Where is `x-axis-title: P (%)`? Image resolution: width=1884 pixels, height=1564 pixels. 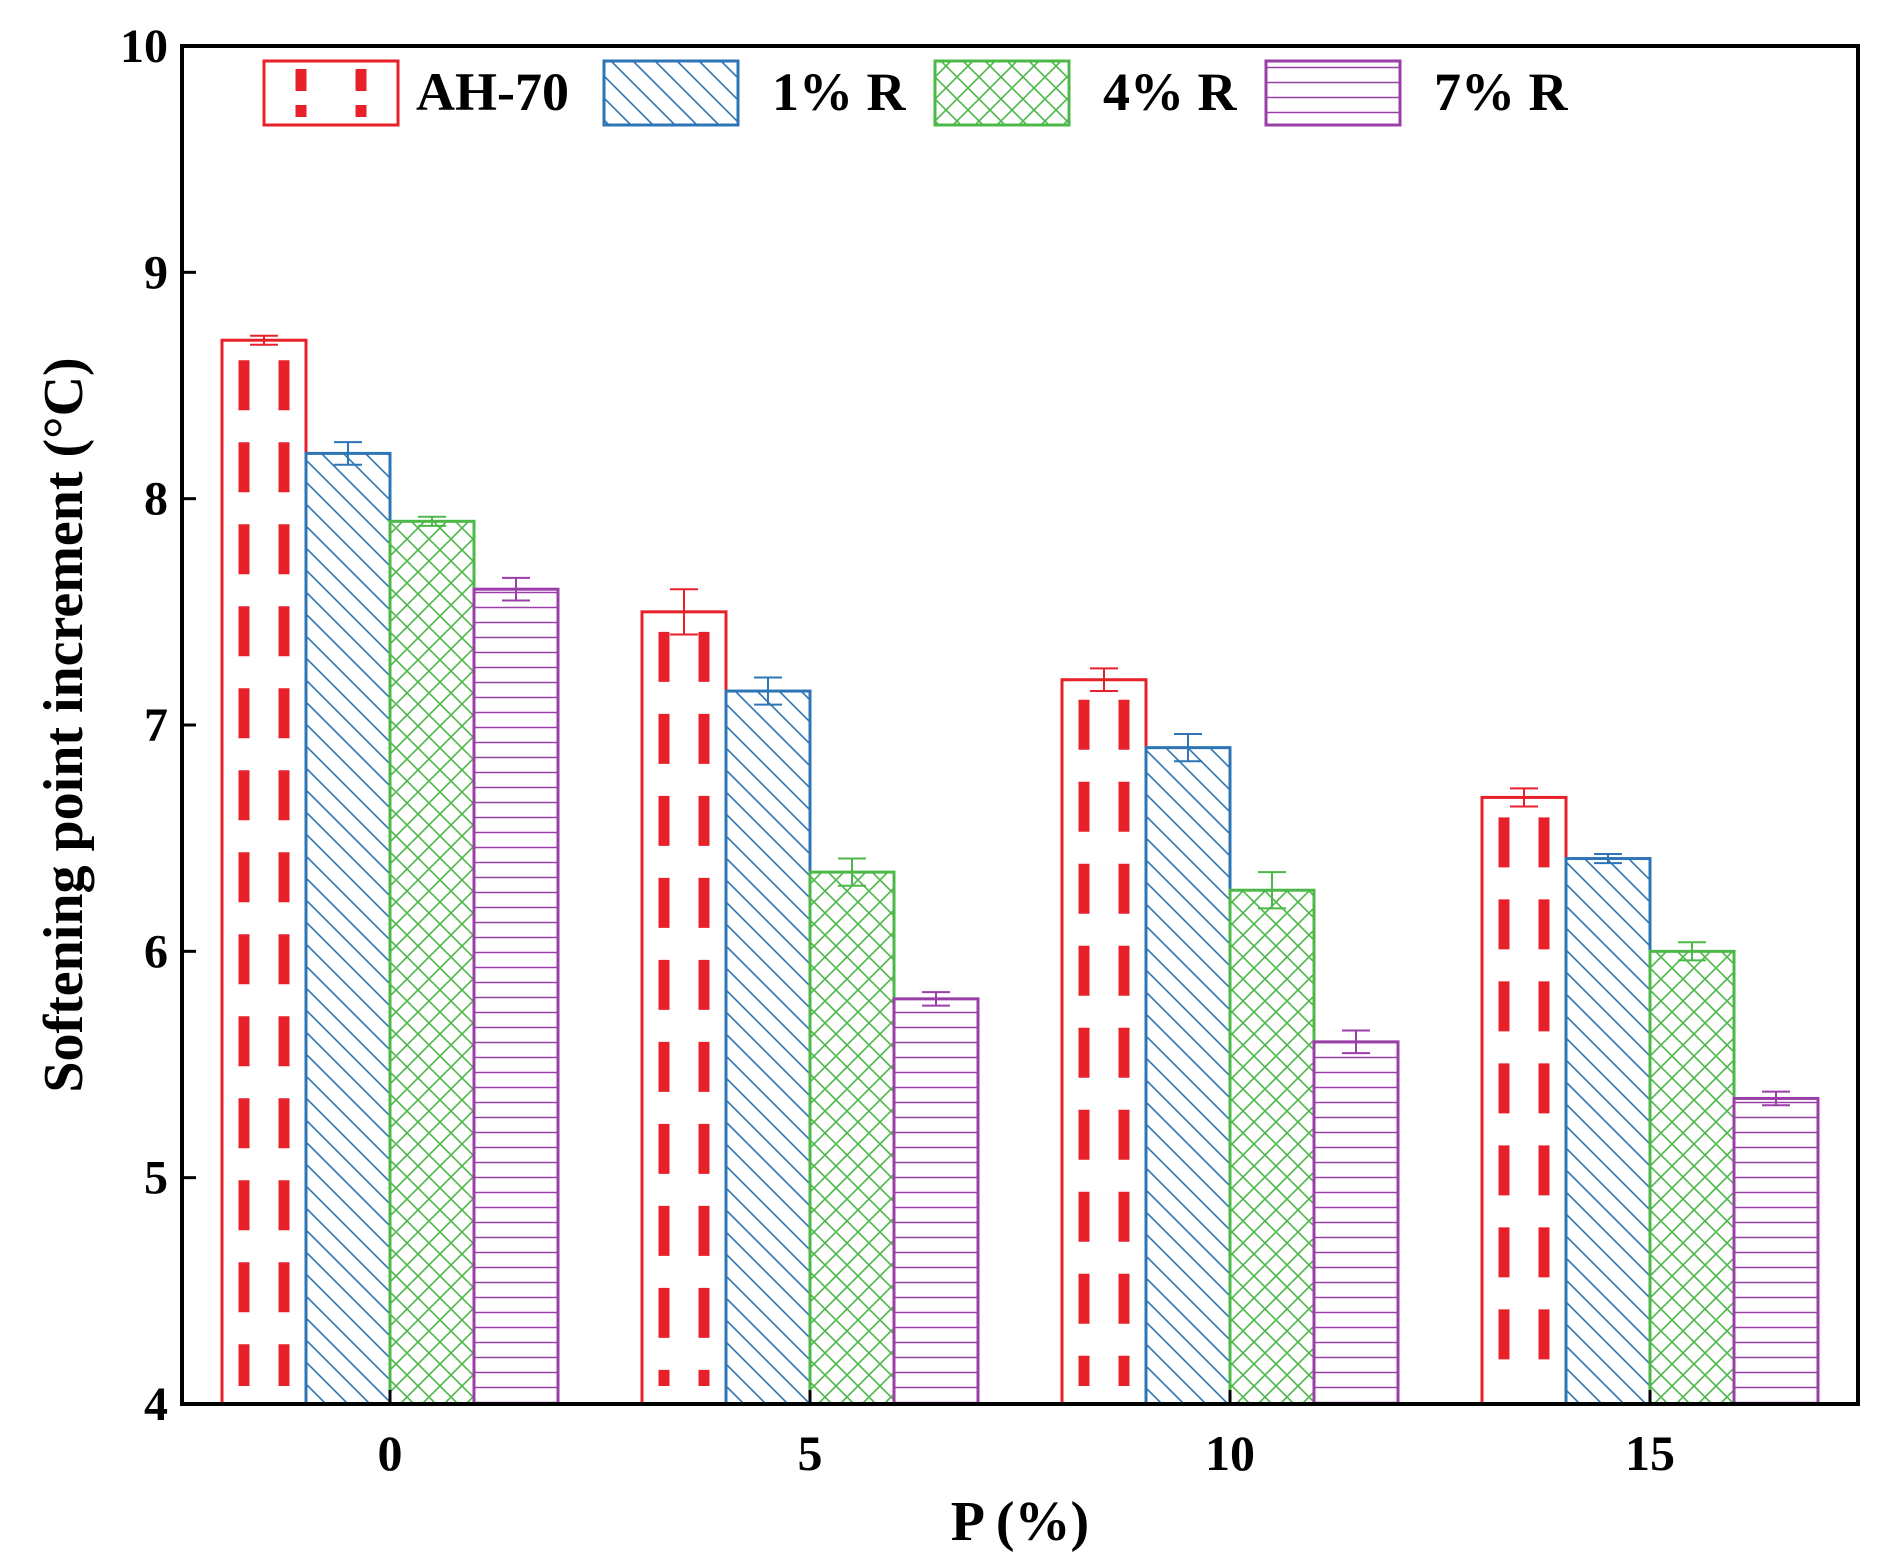
x-axis-title: P (%) is located at coordinates (1020, 1522).